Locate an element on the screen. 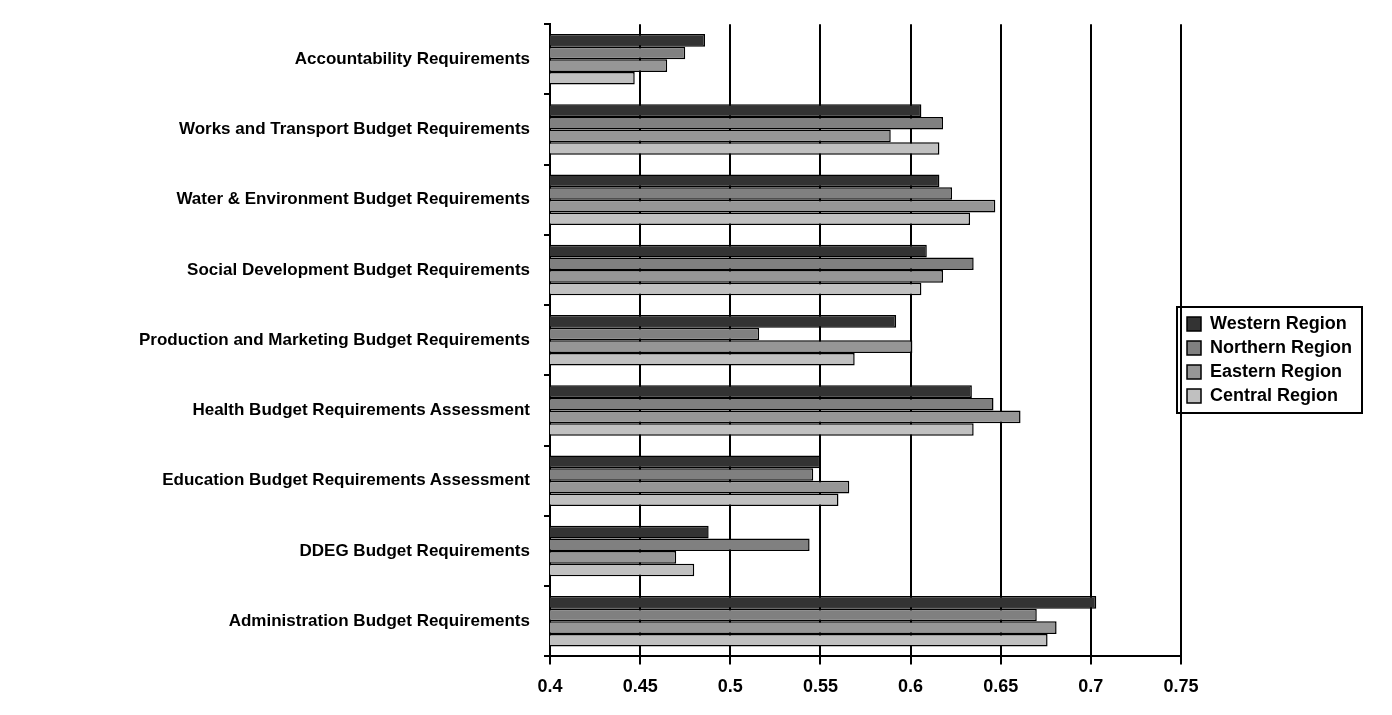  x-tick-label: 0.65 is located at coordinates (1001, 686).